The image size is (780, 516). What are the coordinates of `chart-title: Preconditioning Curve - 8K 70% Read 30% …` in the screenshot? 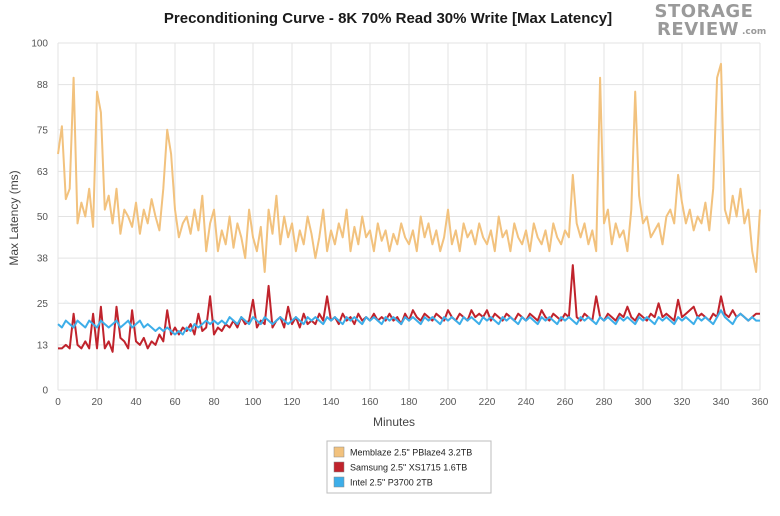 It's located at (388, 18).